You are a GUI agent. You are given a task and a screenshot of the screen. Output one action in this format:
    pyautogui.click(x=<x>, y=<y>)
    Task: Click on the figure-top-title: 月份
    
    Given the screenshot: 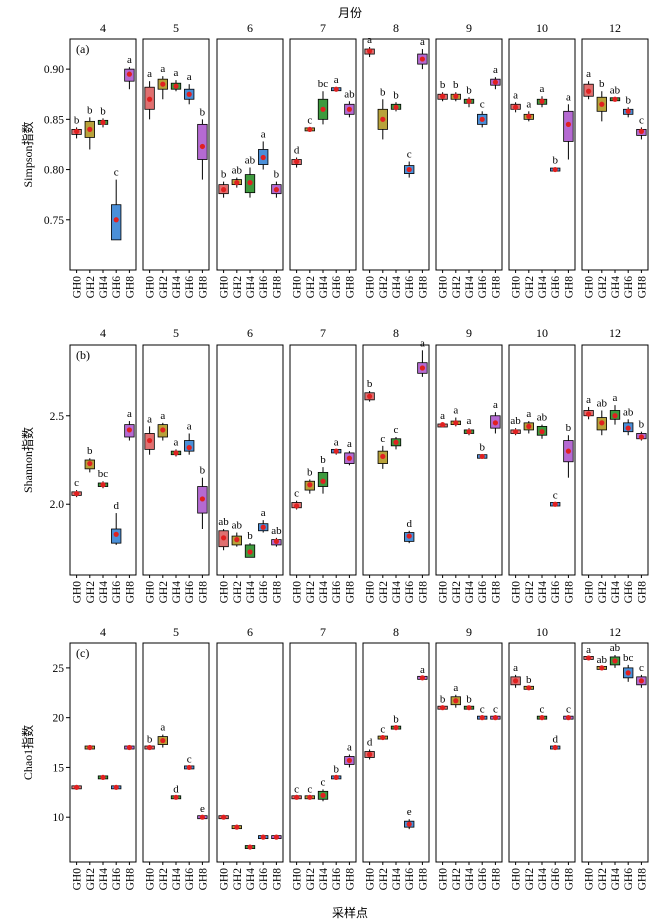 What is the action you would take?
    pyautogui.click(x=350, y=13)
    